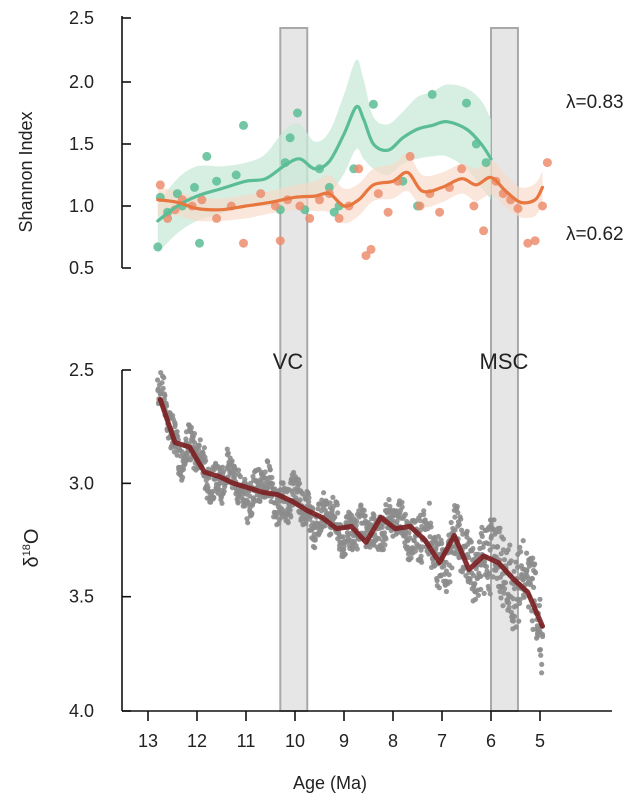 The image size is (644, 803). Describe the element at coordinates (540, 741) in the screenshot. I see `x-tick-label: 5` at that location.